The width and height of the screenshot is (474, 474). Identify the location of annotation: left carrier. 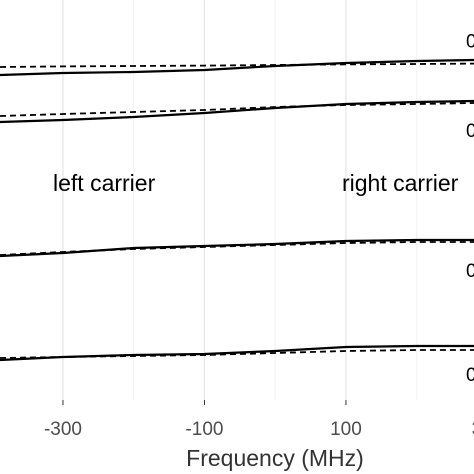
(104, 183).